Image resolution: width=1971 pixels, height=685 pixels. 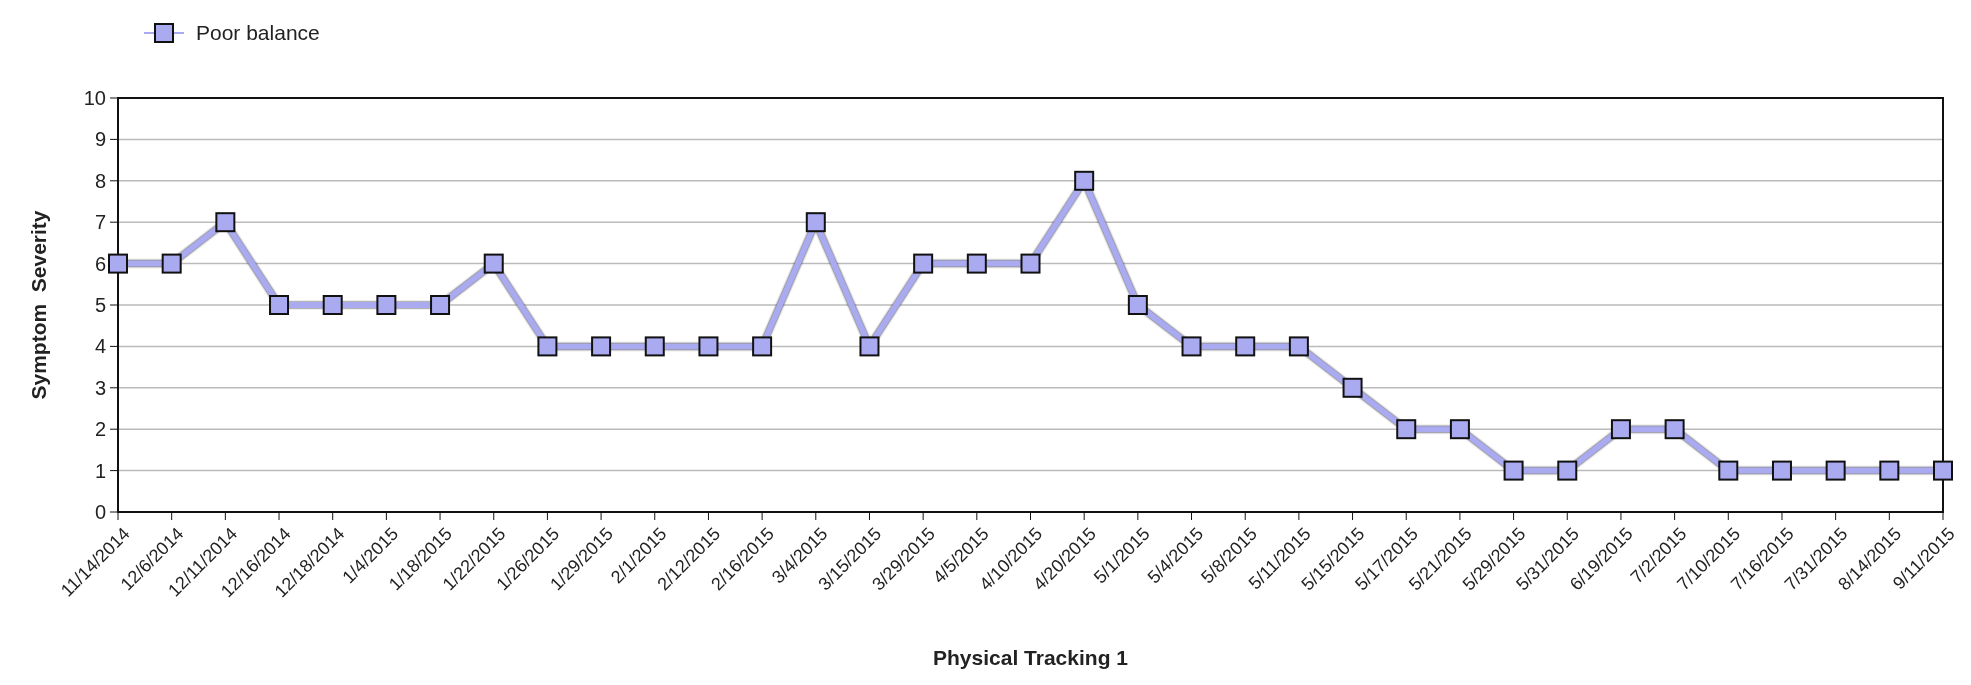 I want to click on y-tick-label: 5, so click(x=100, y=305).